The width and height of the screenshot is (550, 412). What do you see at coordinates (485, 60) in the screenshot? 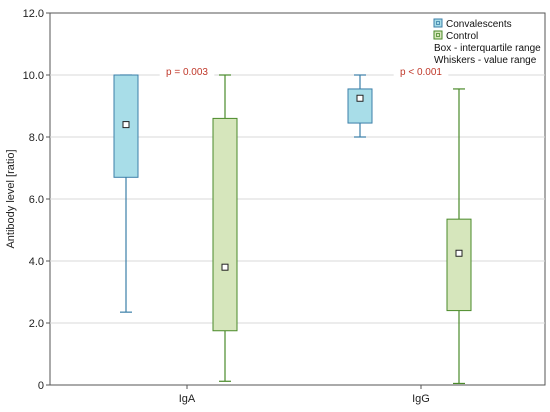
I see `legend-note-whiskers: Whiskers - value range` at bounding box center [485, 60].